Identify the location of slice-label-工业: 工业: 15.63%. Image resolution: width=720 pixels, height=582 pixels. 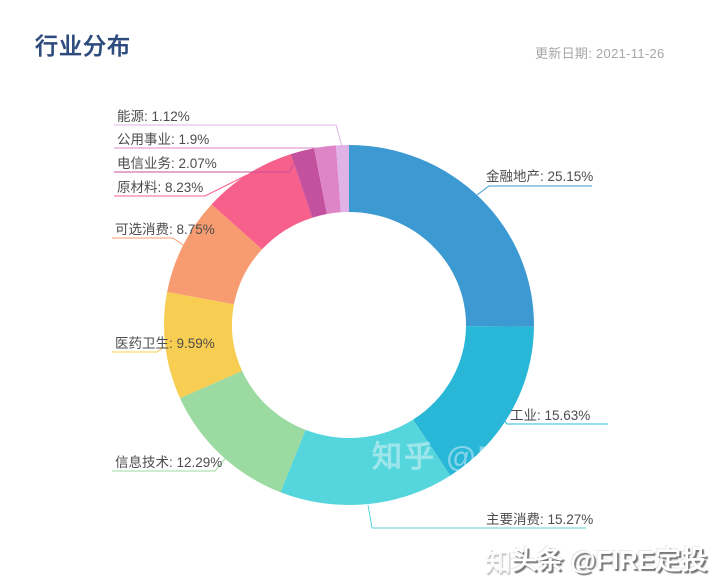
(550, 415).